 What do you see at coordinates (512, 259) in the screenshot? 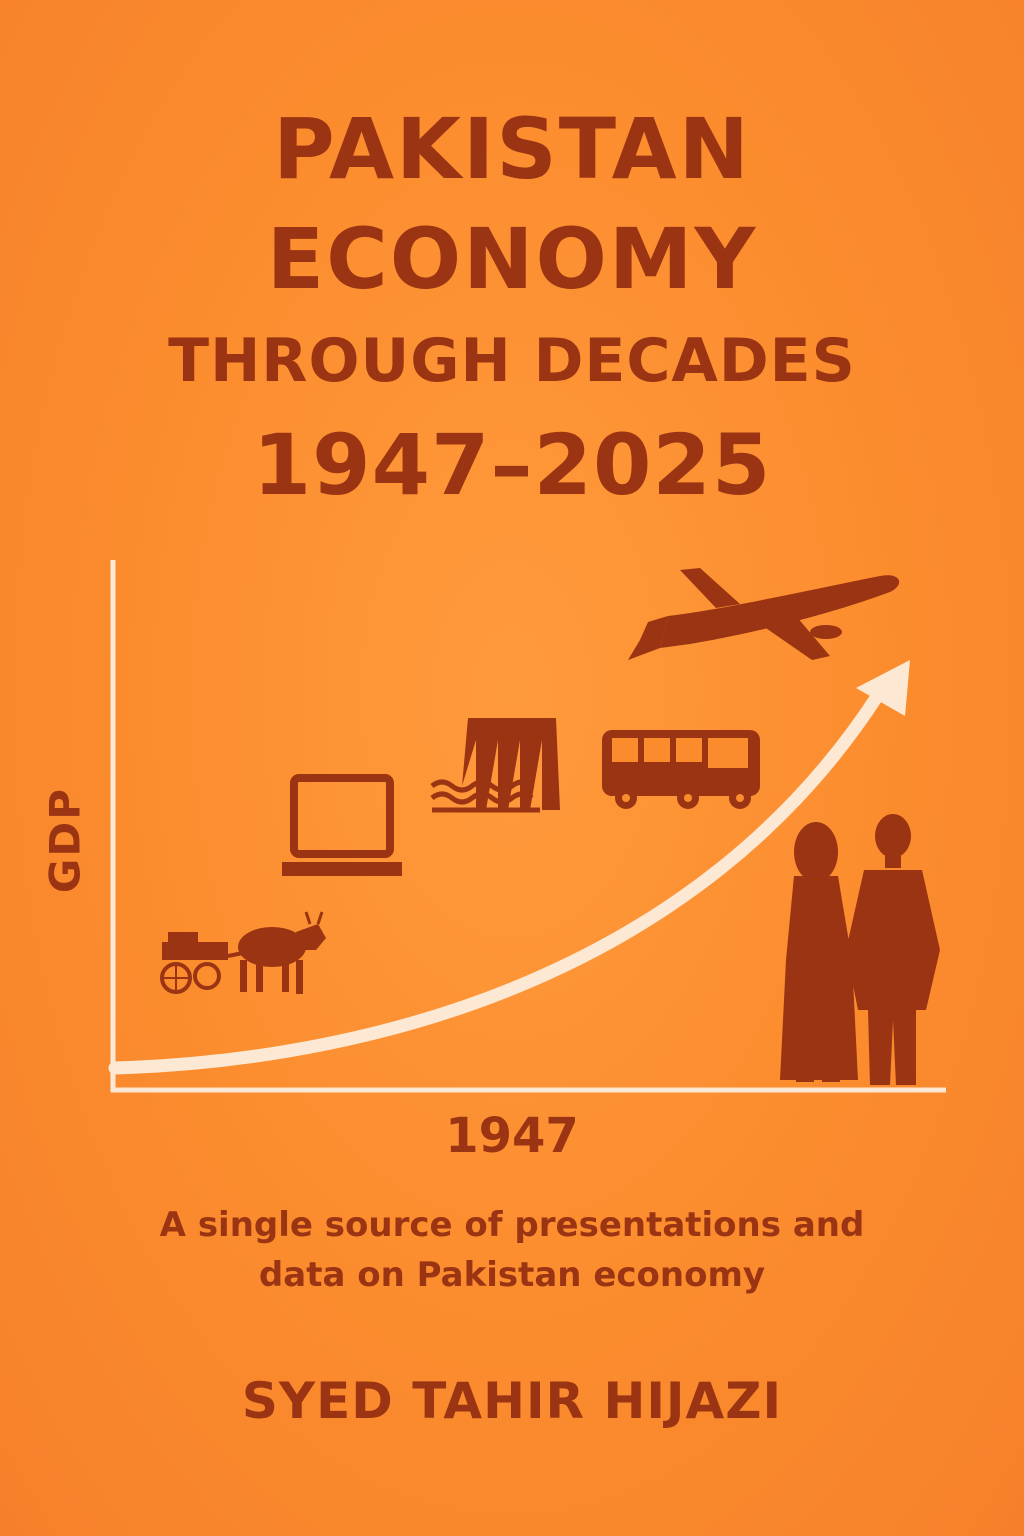
I see `title-line-economy: ECONOMY` at bounding box center [512, 259].